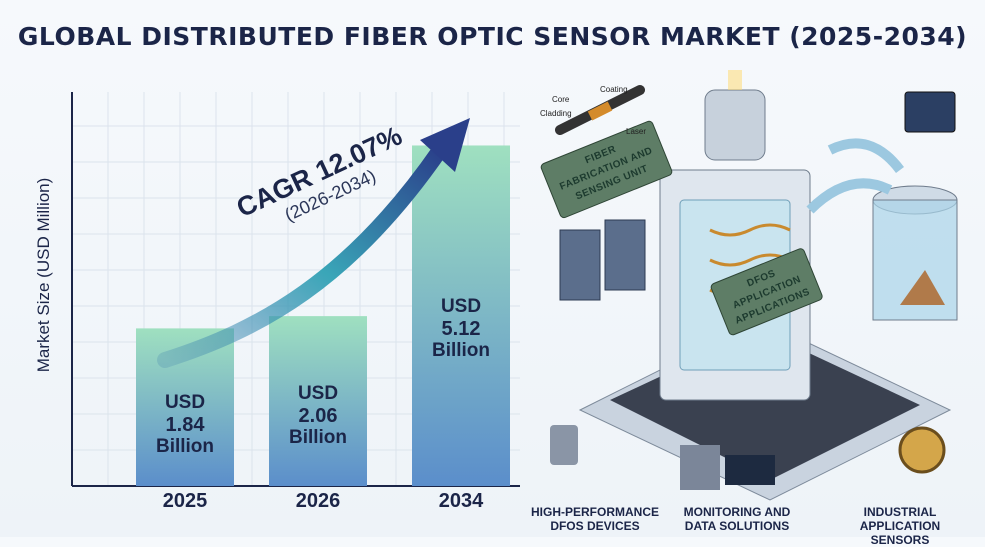 The height and width of the screenshot is (547, 985). I want to click on caption-monitoring: MONITORING AND DATA SOLUTIONS, so click(737, 519).